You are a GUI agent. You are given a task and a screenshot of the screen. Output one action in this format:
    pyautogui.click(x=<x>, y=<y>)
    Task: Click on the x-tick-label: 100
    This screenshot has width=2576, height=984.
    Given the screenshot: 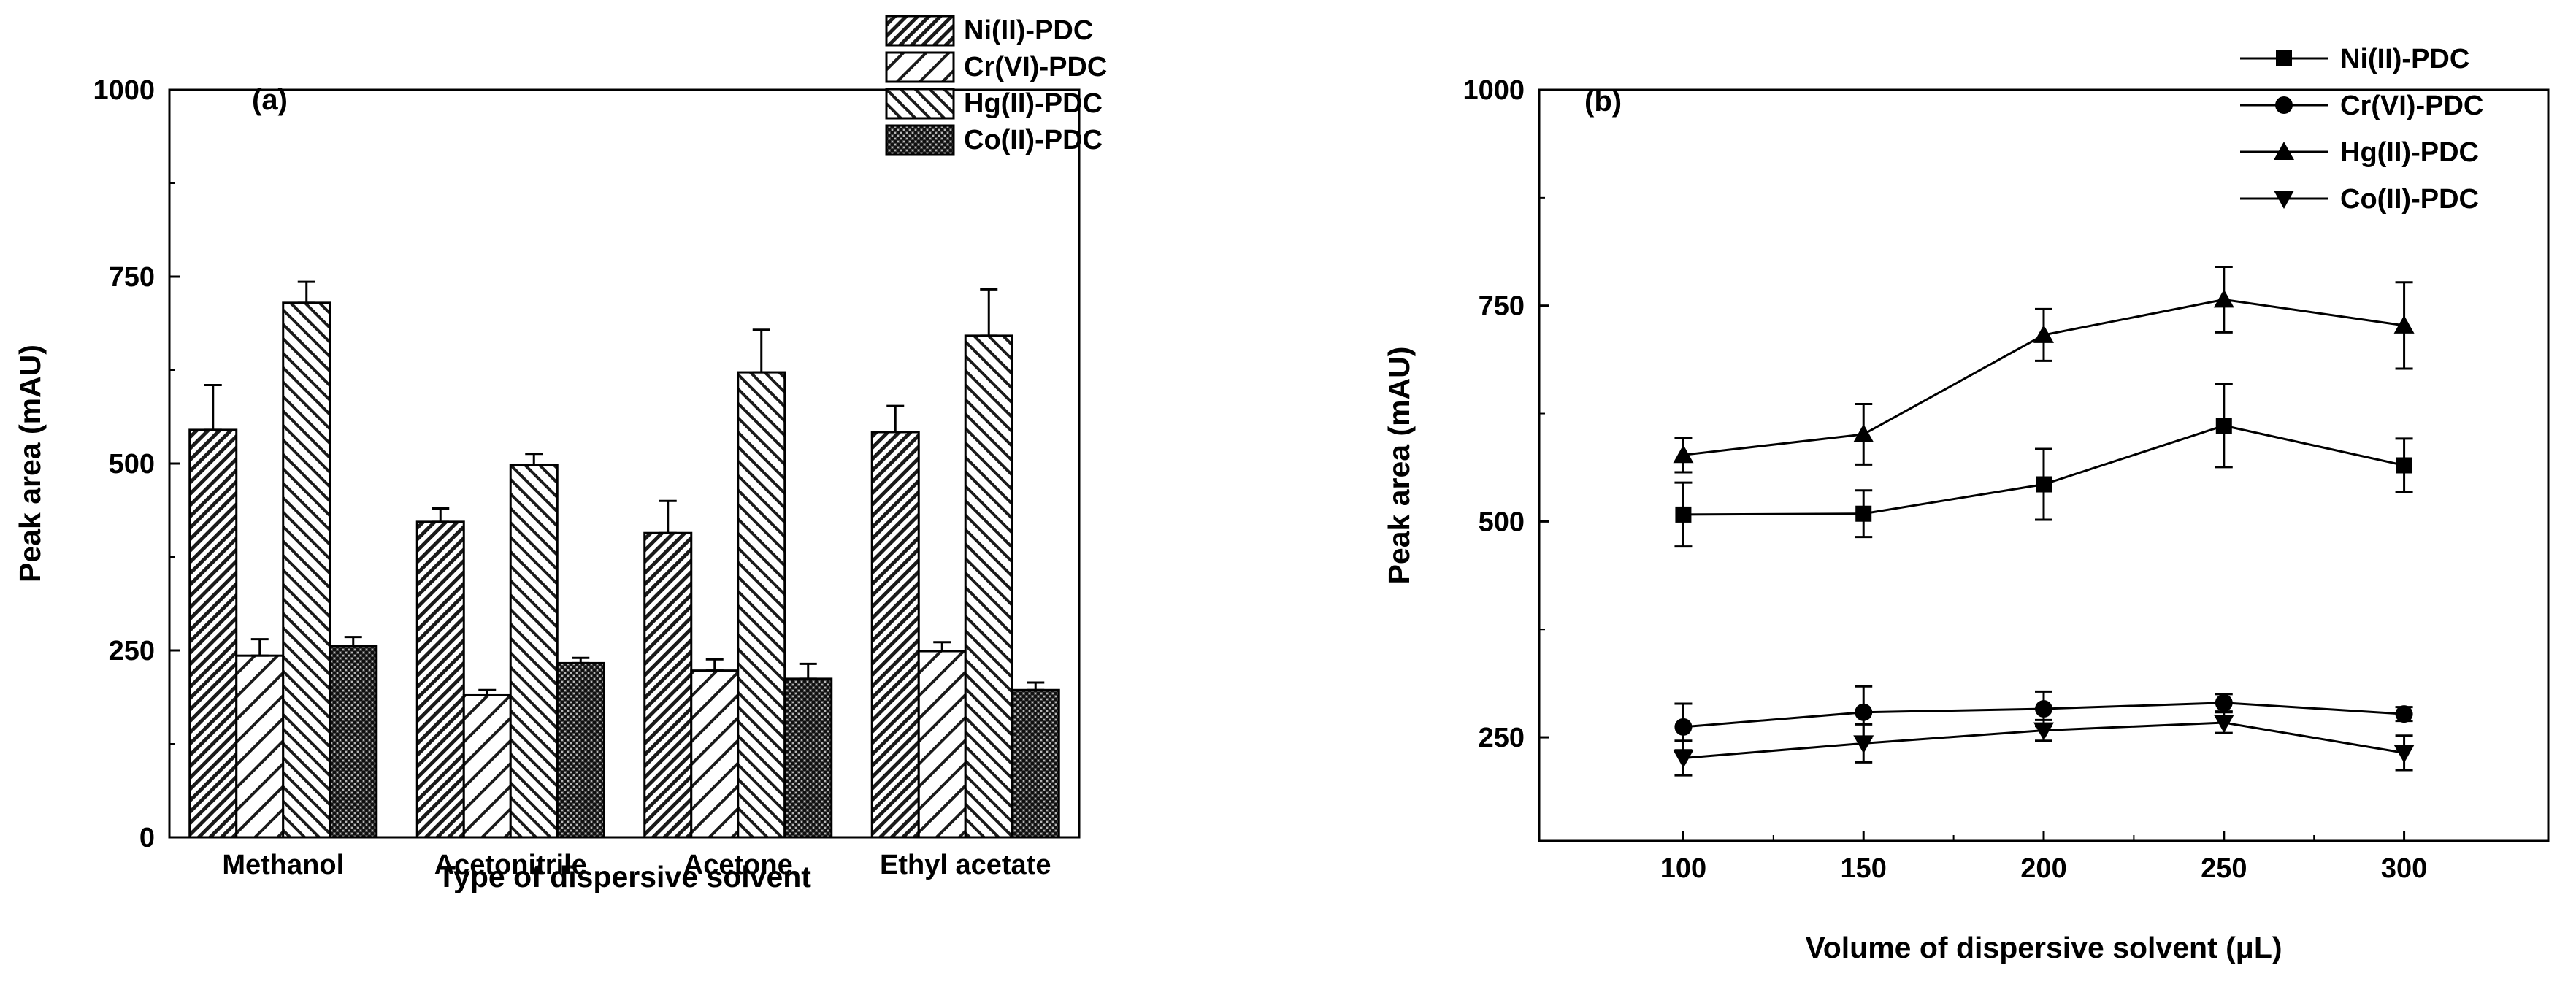 What is the action you would take?
    pyautogui.click(x=1683, y=868)
    